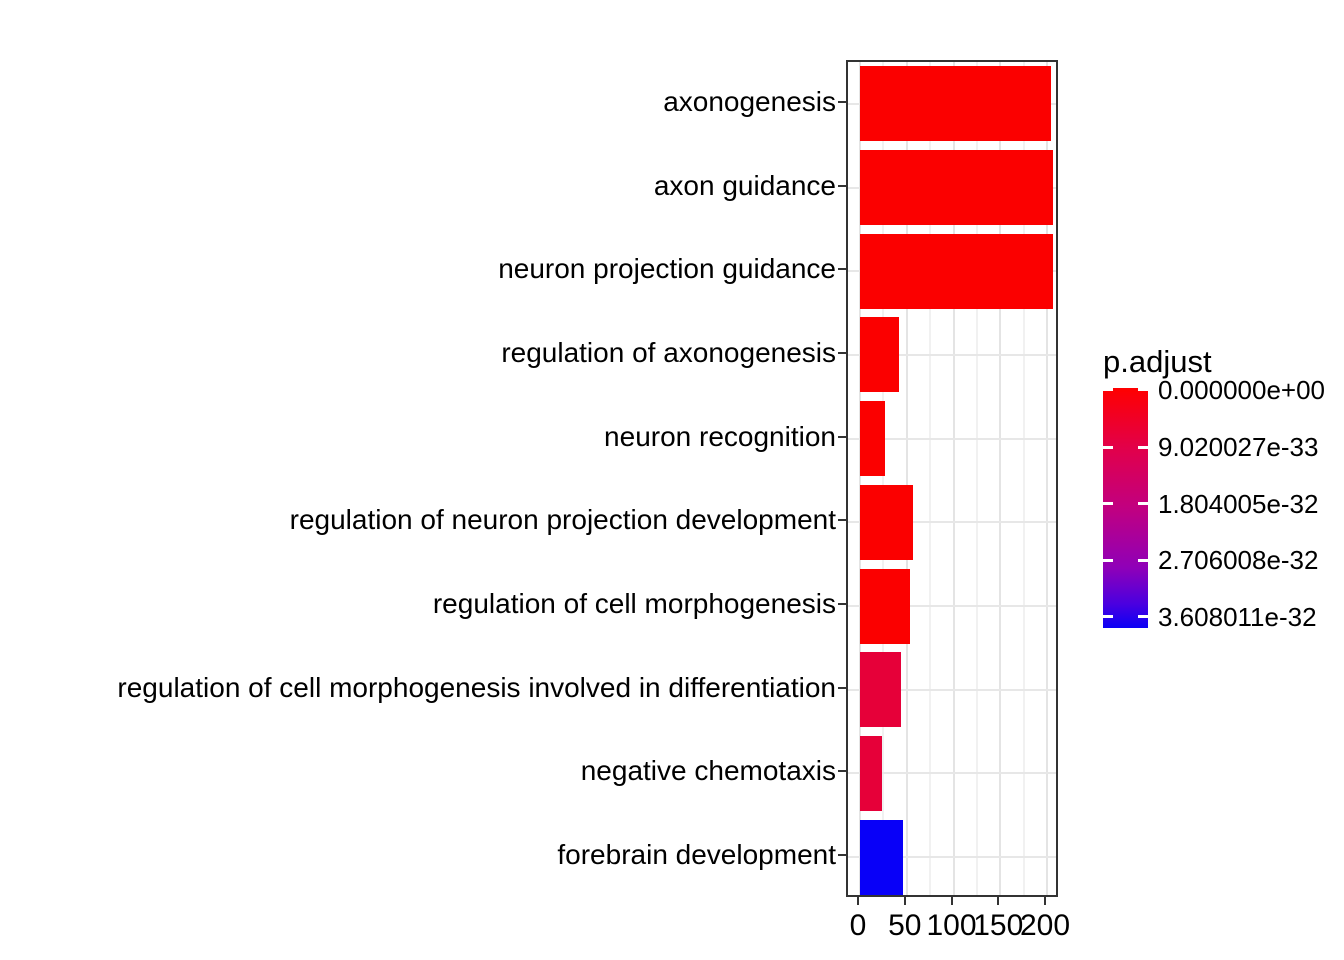  What do you see at coordinates (1237, 616) in the screenshot?
I see `legend-tick-label: 3.608011e-32` at bounding box center [1237, 616].